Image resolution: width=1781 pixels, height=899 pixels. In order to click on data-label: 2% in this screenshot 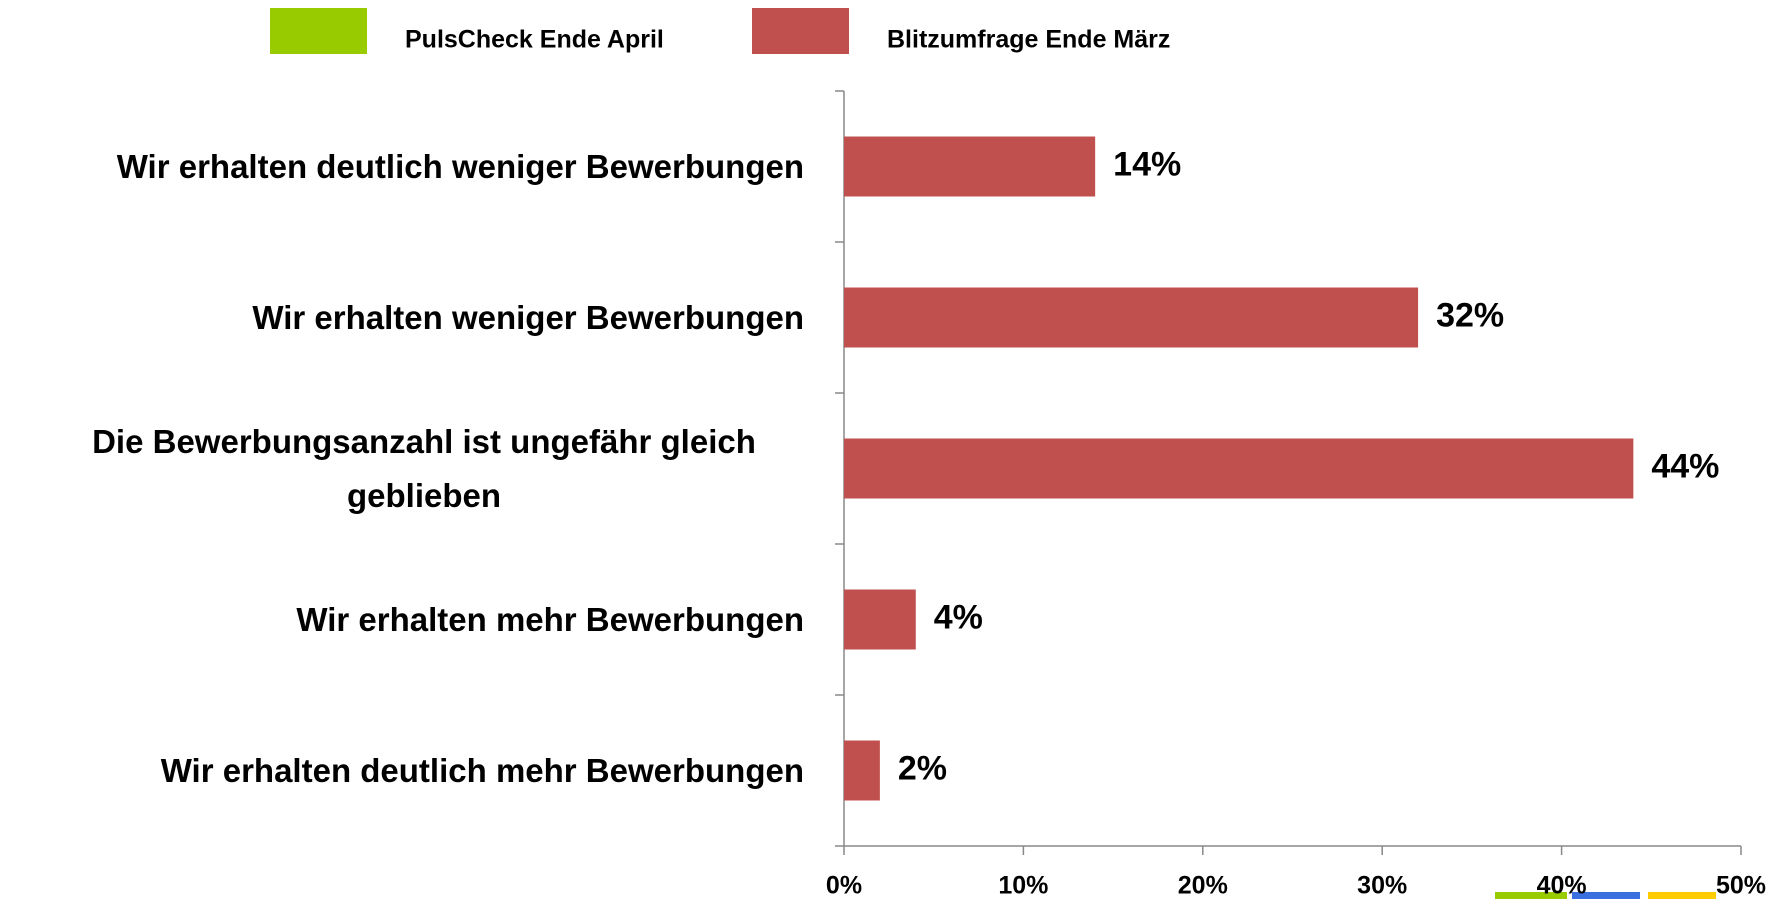, I will do `click(922, 768)`.